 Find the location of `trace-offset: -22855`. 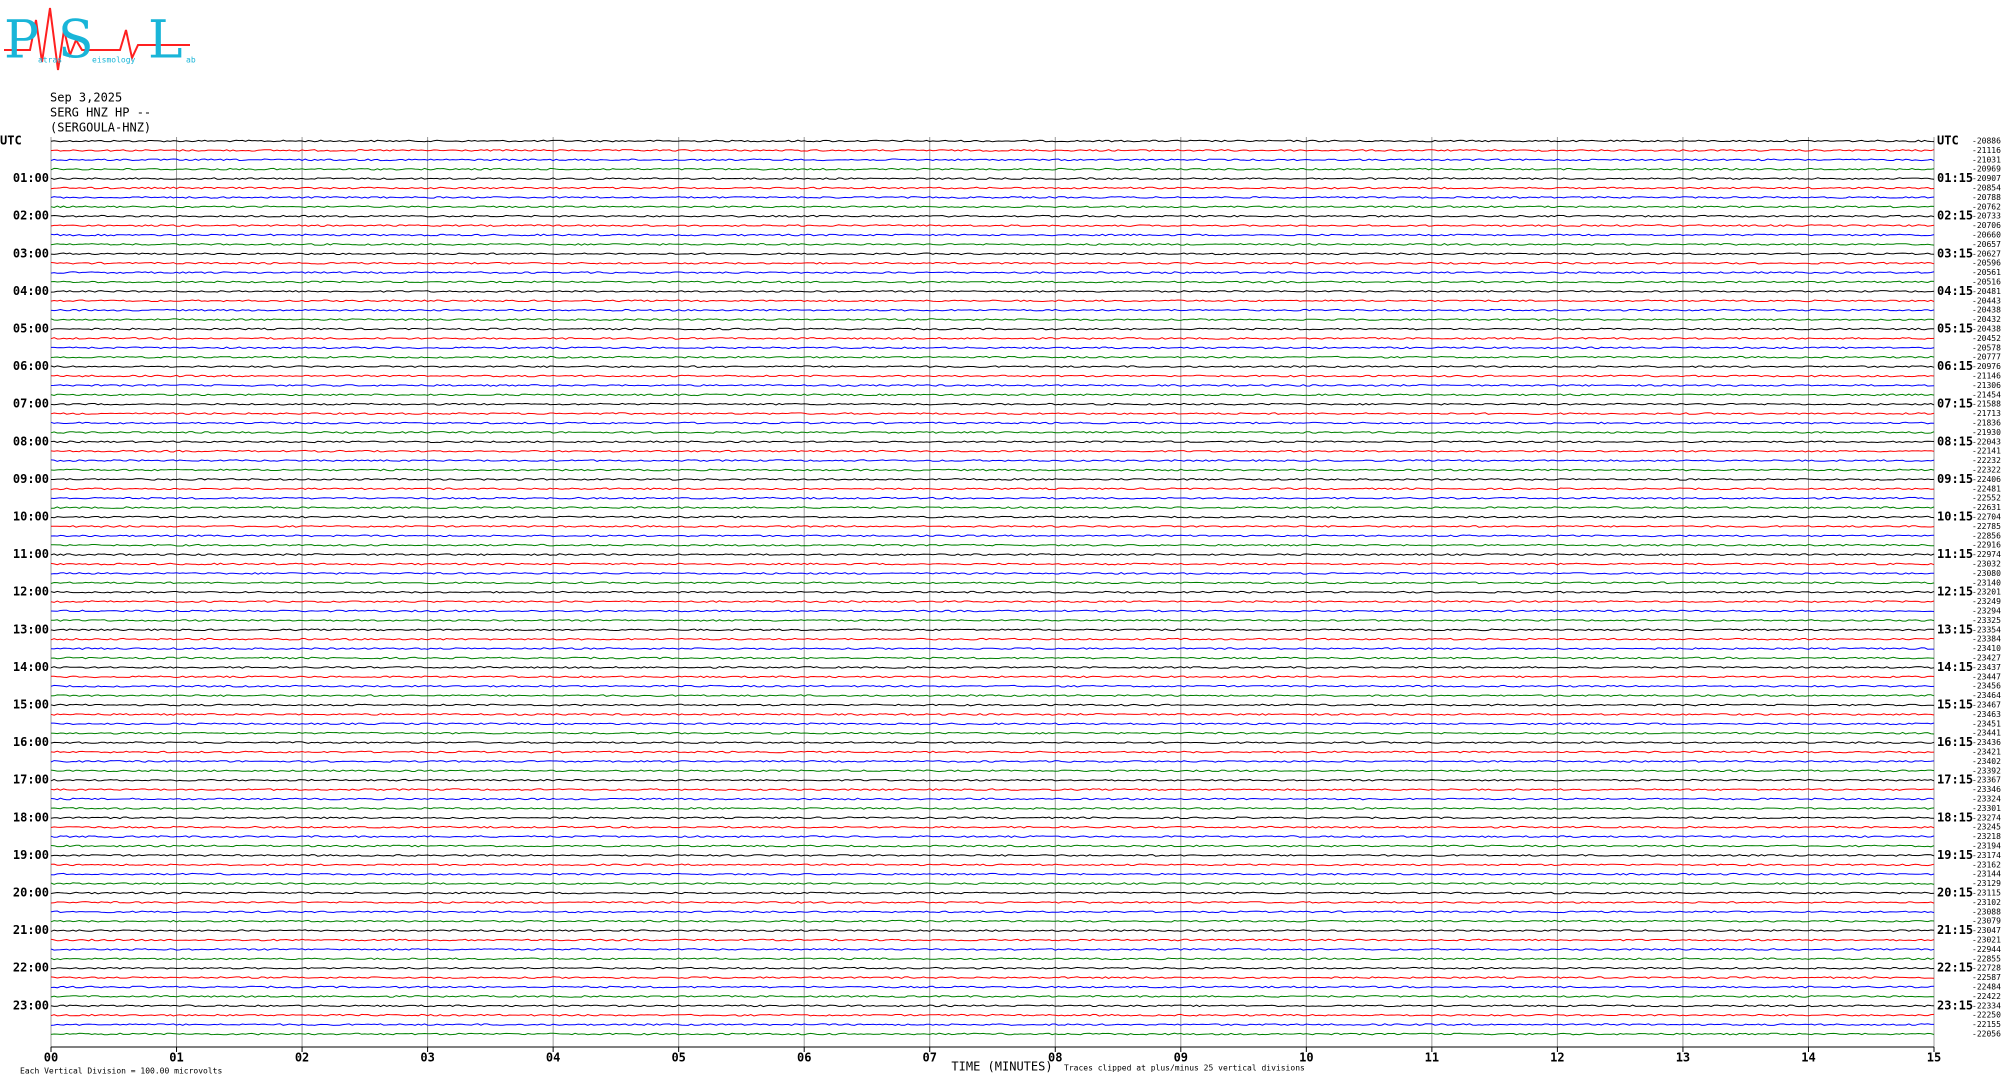

trace-offset: -22855 is located at coordinates (1986, 958).